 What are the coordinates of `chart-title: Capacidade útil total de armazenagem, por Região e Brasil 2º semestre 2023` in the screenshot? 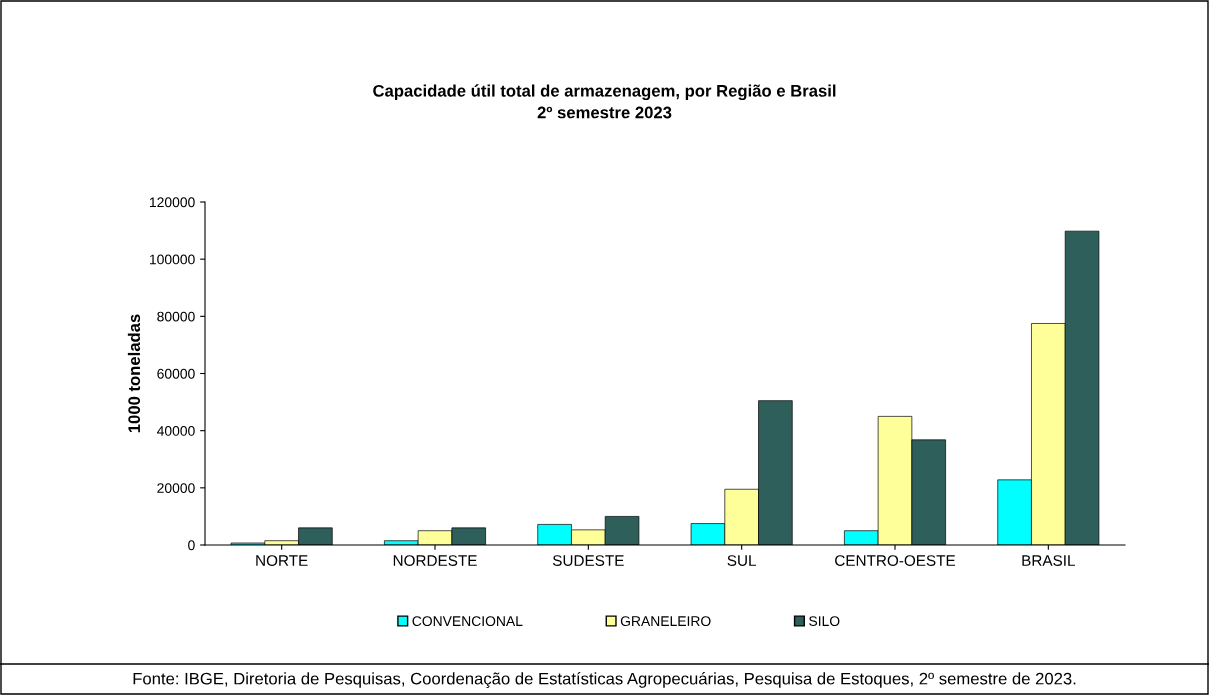 It's located at (604, 101).